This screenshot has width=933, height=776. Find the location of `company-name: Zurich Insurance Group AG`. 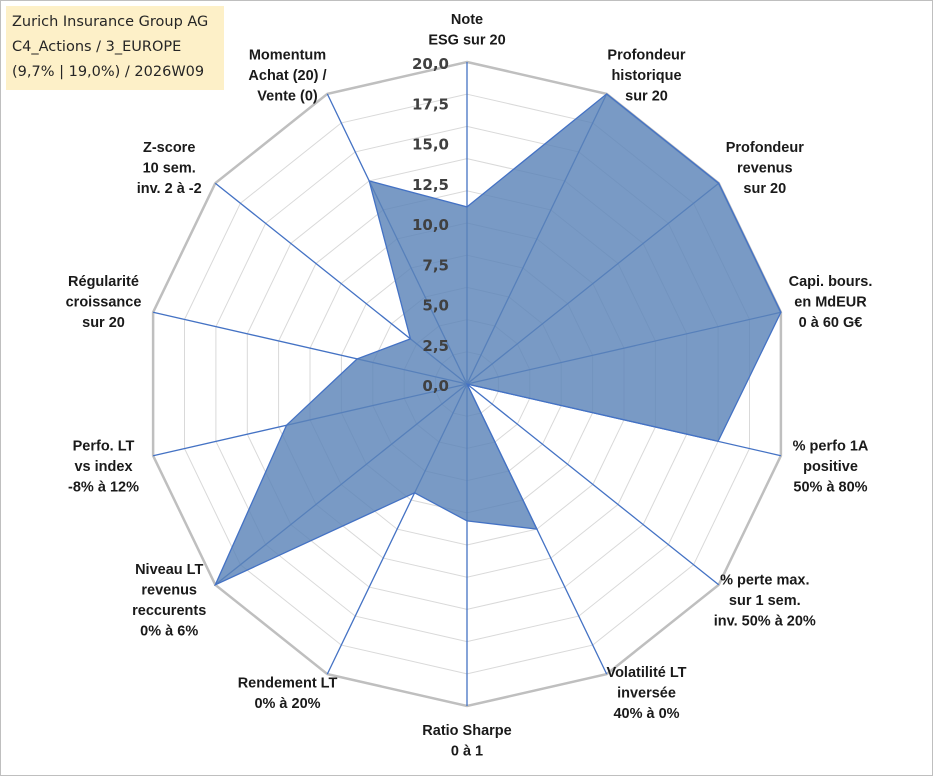

company-name: Zurich Insurance Group AG is located at coordinates (110, 22).